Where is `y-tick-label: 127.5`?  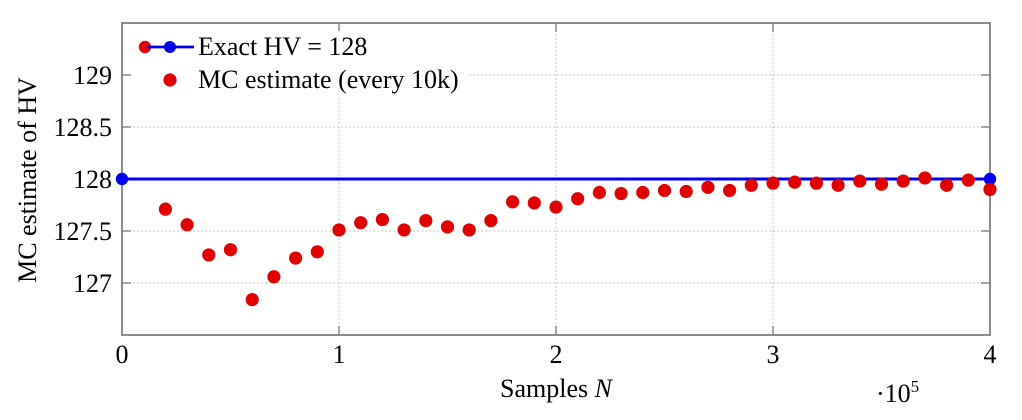
y-tick-label: 127.5 is located at coordinates (83, 231).